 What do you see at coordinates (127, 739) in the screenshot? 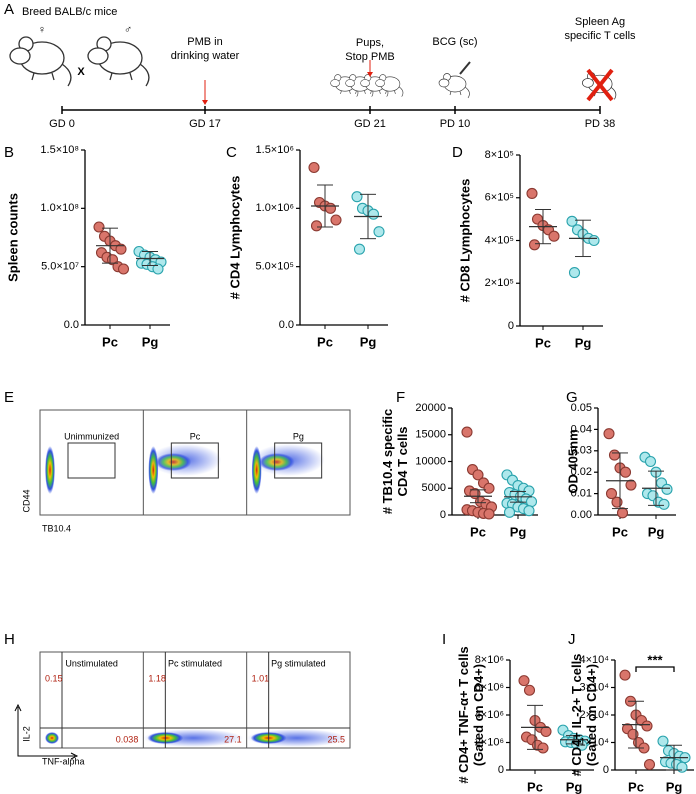
I see `quadrant-value: 0.038` at bounding box center [127, 739].